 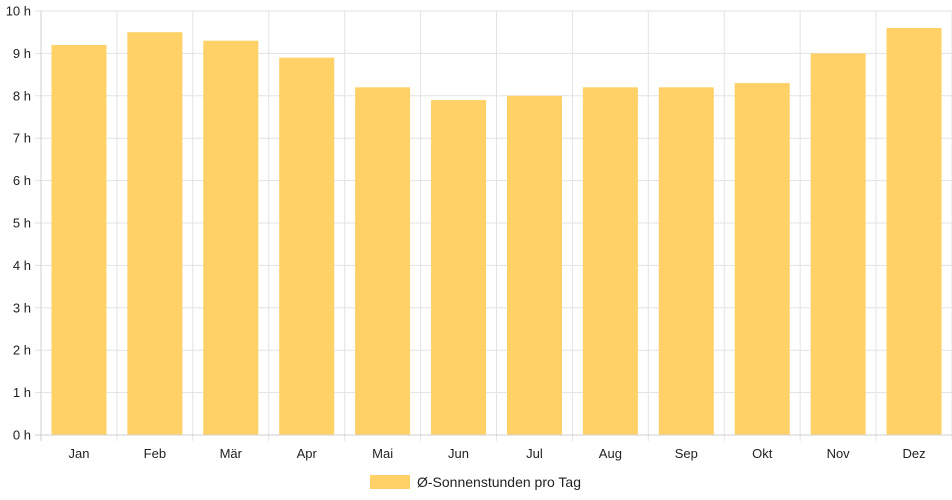 I want to click on y-tick-label: 10 h, so click(x=18, y=11).